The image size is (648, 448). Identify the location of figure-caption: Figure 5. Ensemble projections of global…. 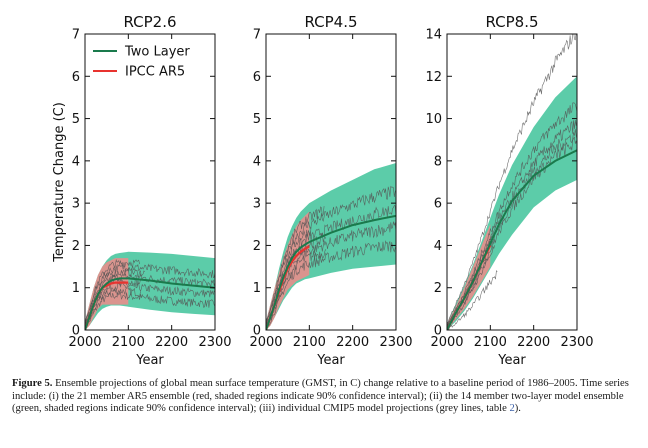
(325, 397).